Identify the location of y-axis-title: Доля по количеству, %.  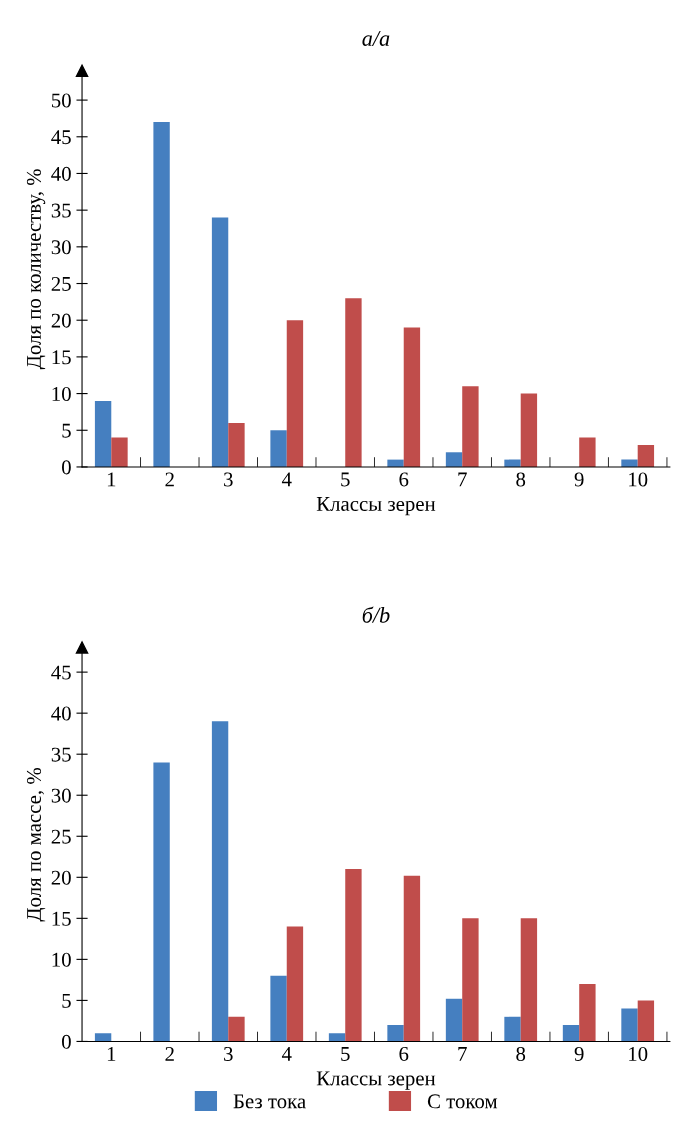
(36, 269).